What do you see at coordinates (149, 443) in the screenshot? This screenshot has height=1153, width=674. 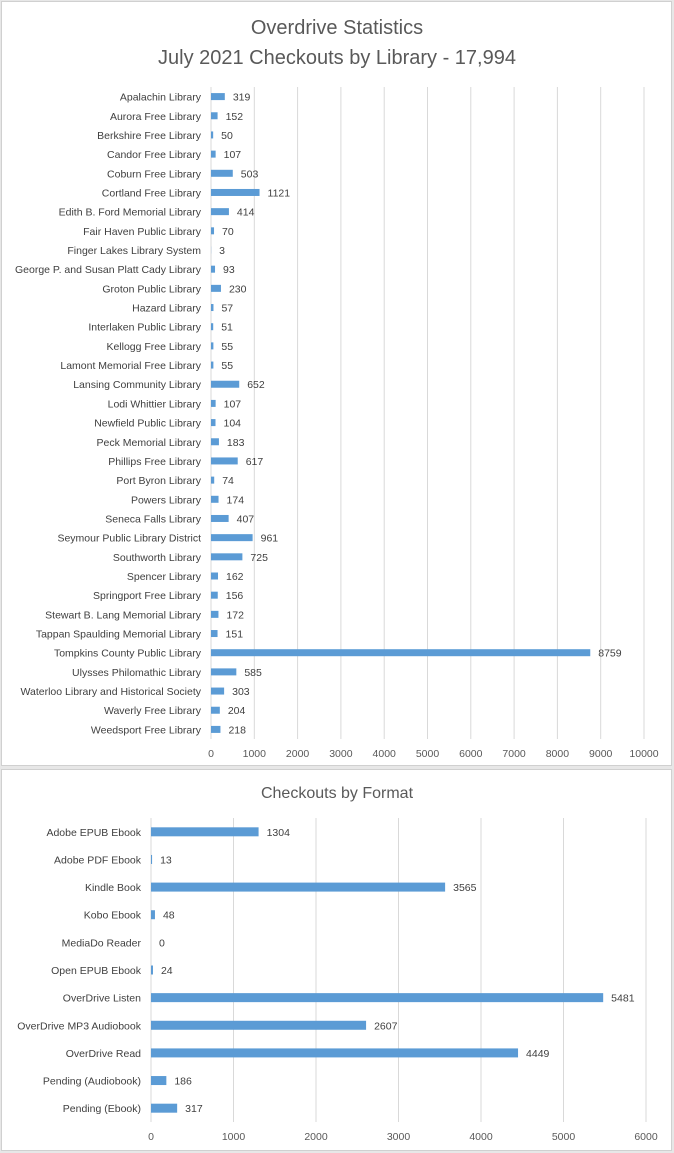 I see `category-label: Peck Memorial Library` at bounding box center [149, 443].